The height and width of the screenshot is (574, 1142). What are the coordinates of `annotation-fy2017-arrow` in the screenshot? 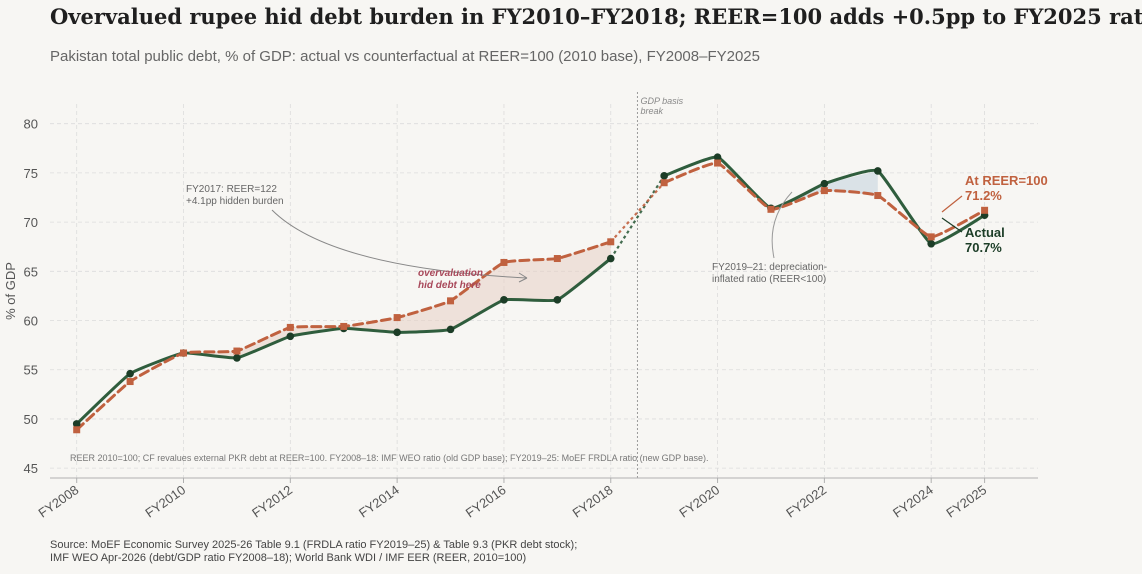 It's located at (399, 244).